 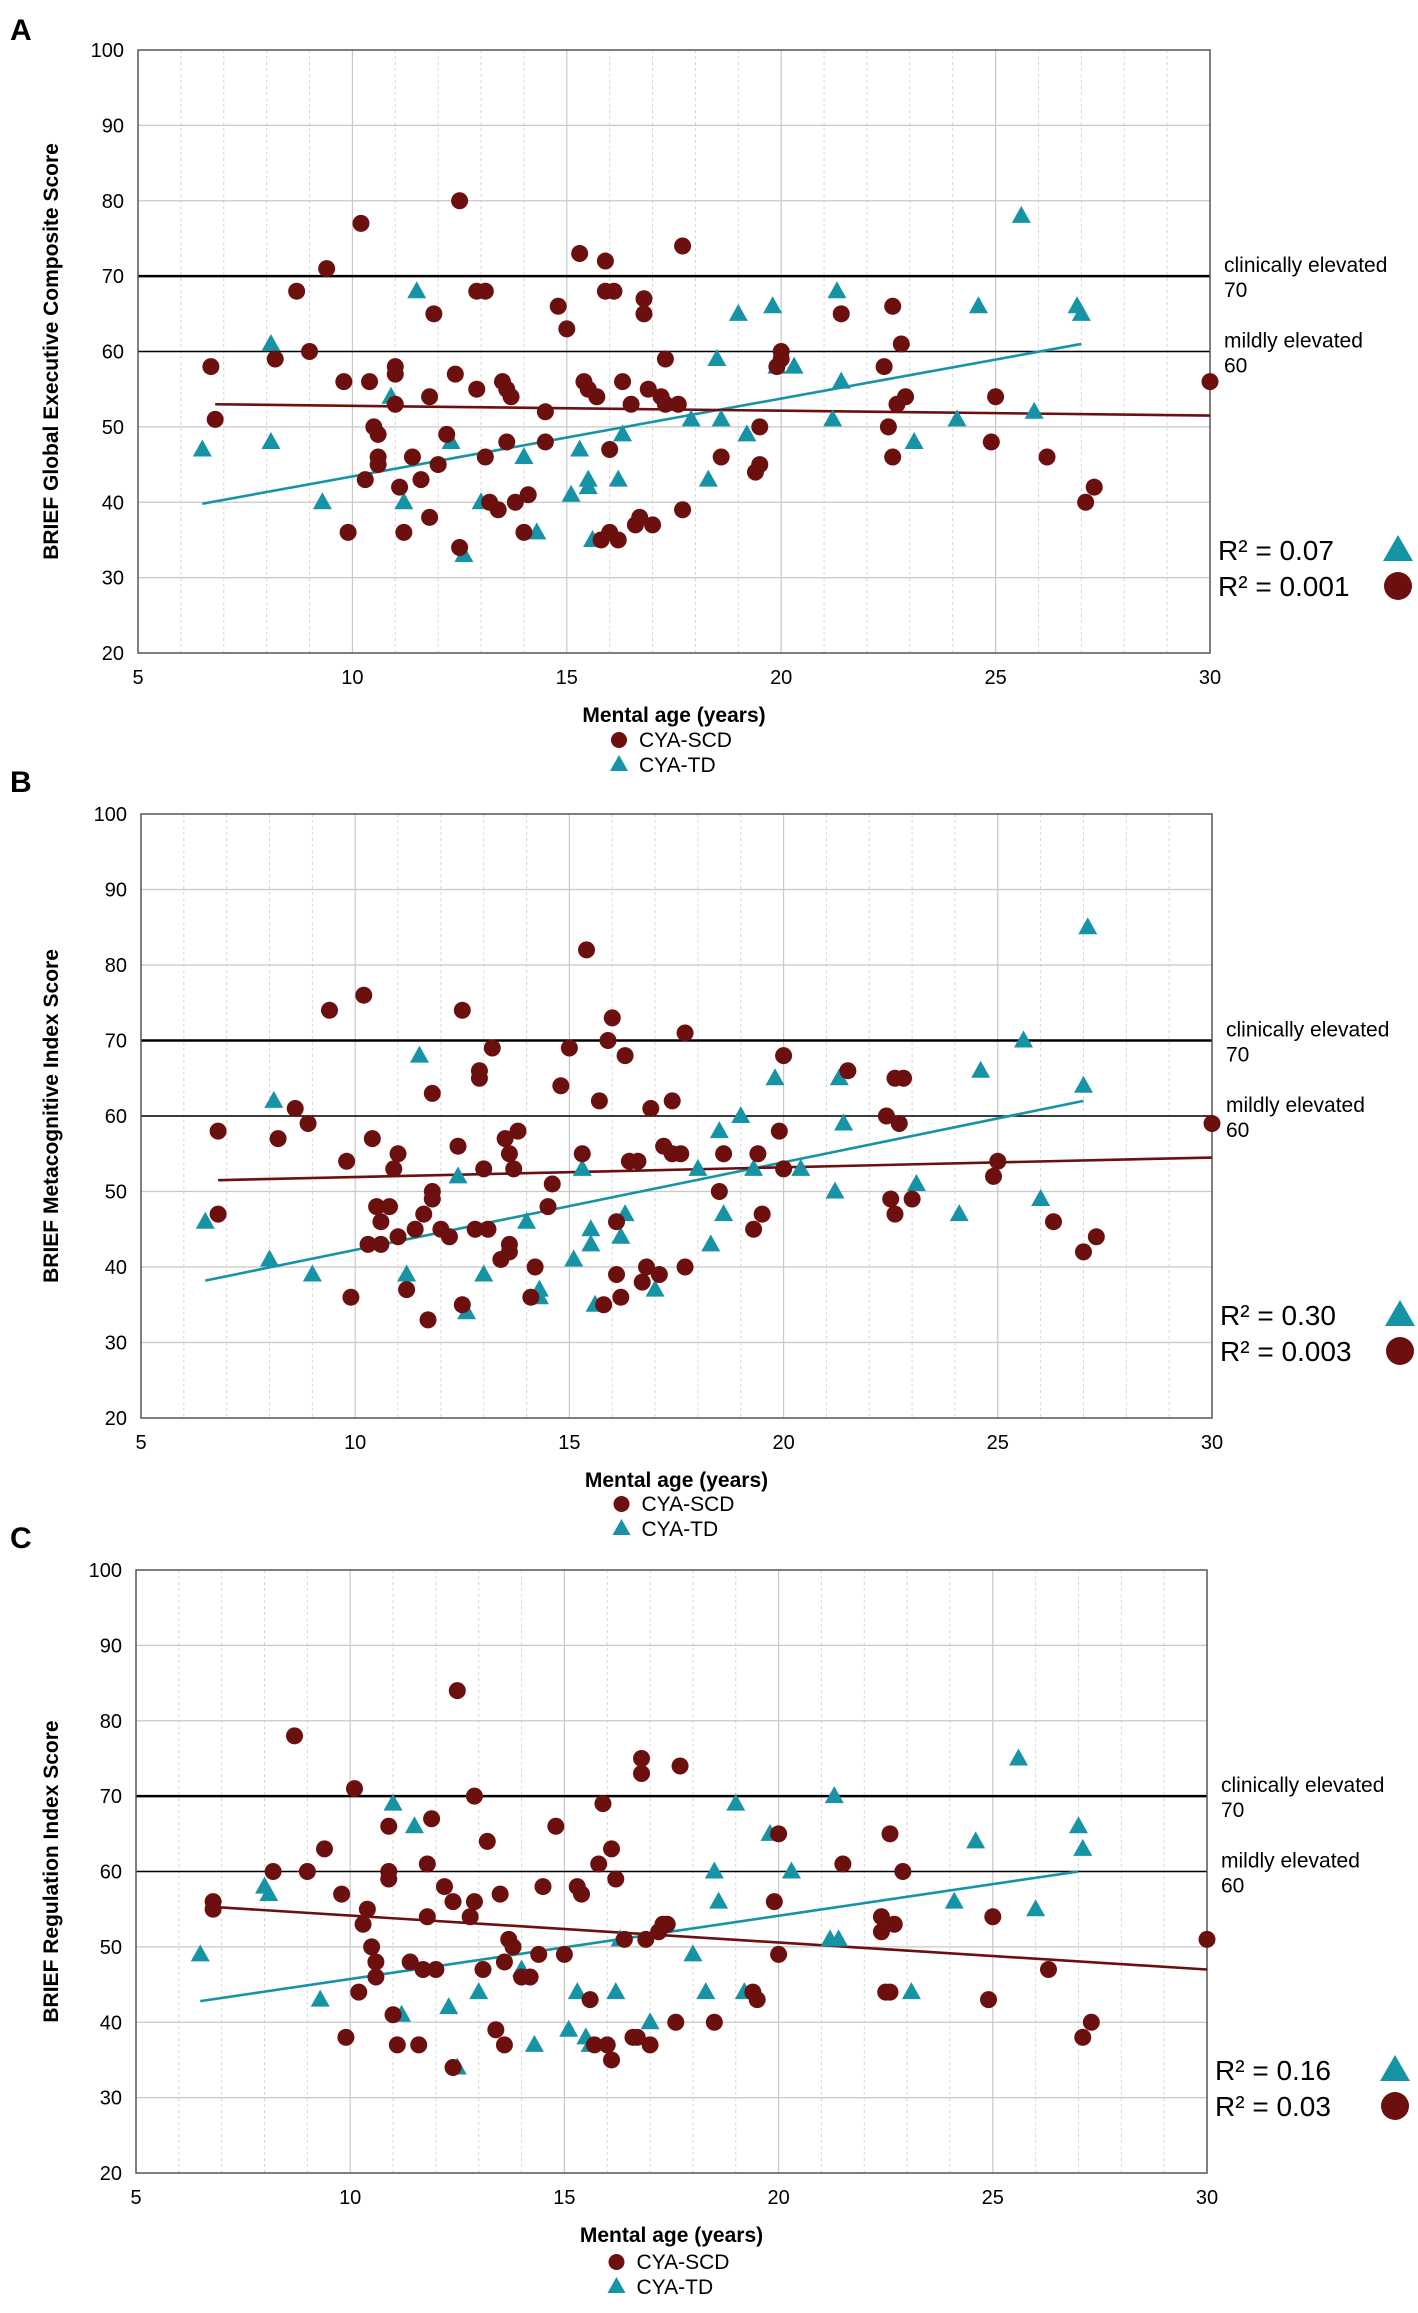 I want to click on threshold-label: mildly elevated, so click(x=1293, y=341).